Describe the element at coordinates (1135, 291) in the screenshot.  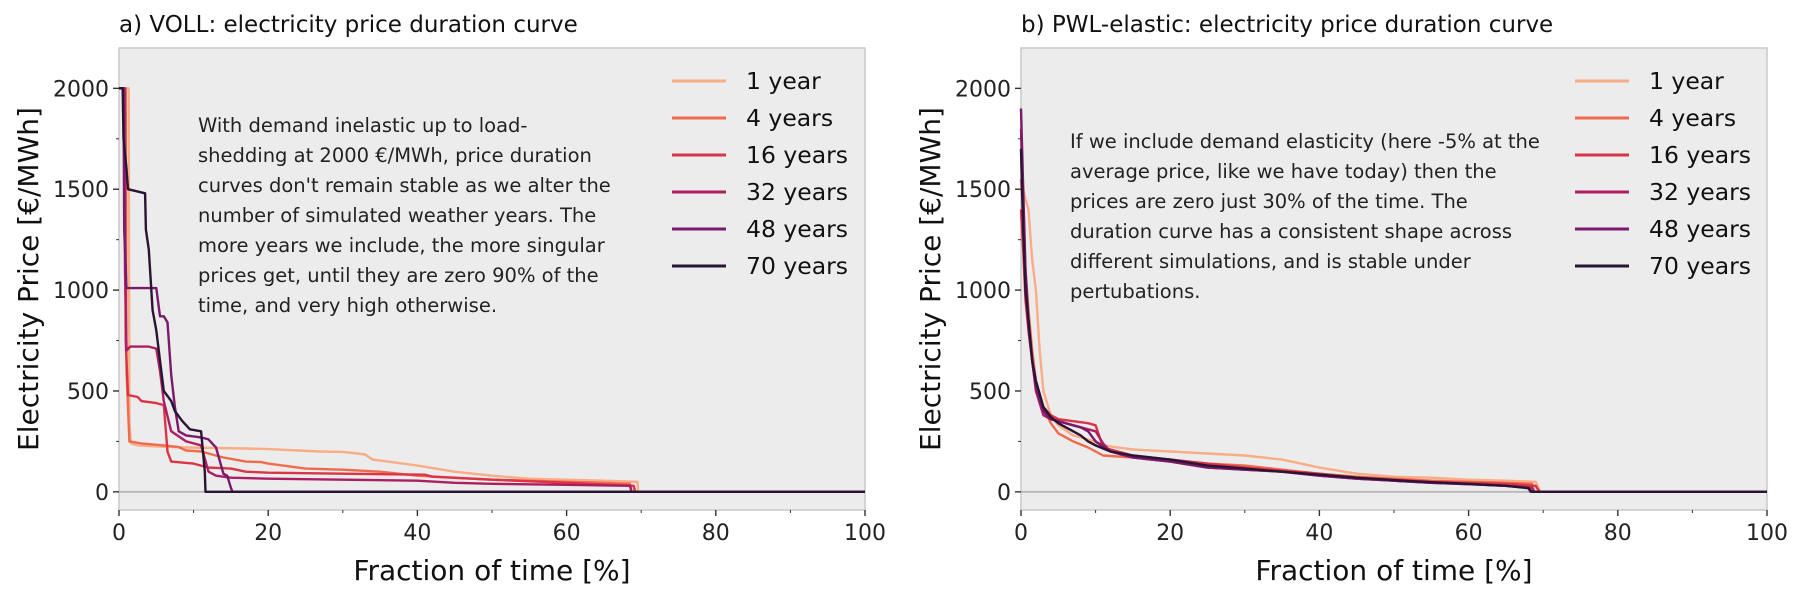
I see `panel-b-annotation-line: pertubations.` at that location.